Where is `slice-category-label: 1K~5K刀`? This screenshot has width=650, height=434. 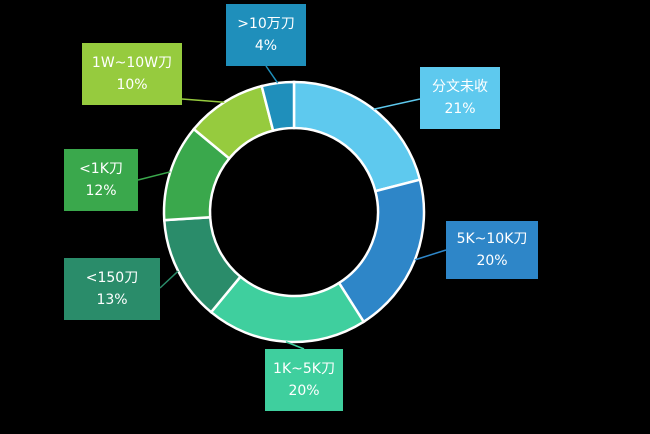 slice-category-label: 1K~5K刀 is located at coordinates (304, 369).